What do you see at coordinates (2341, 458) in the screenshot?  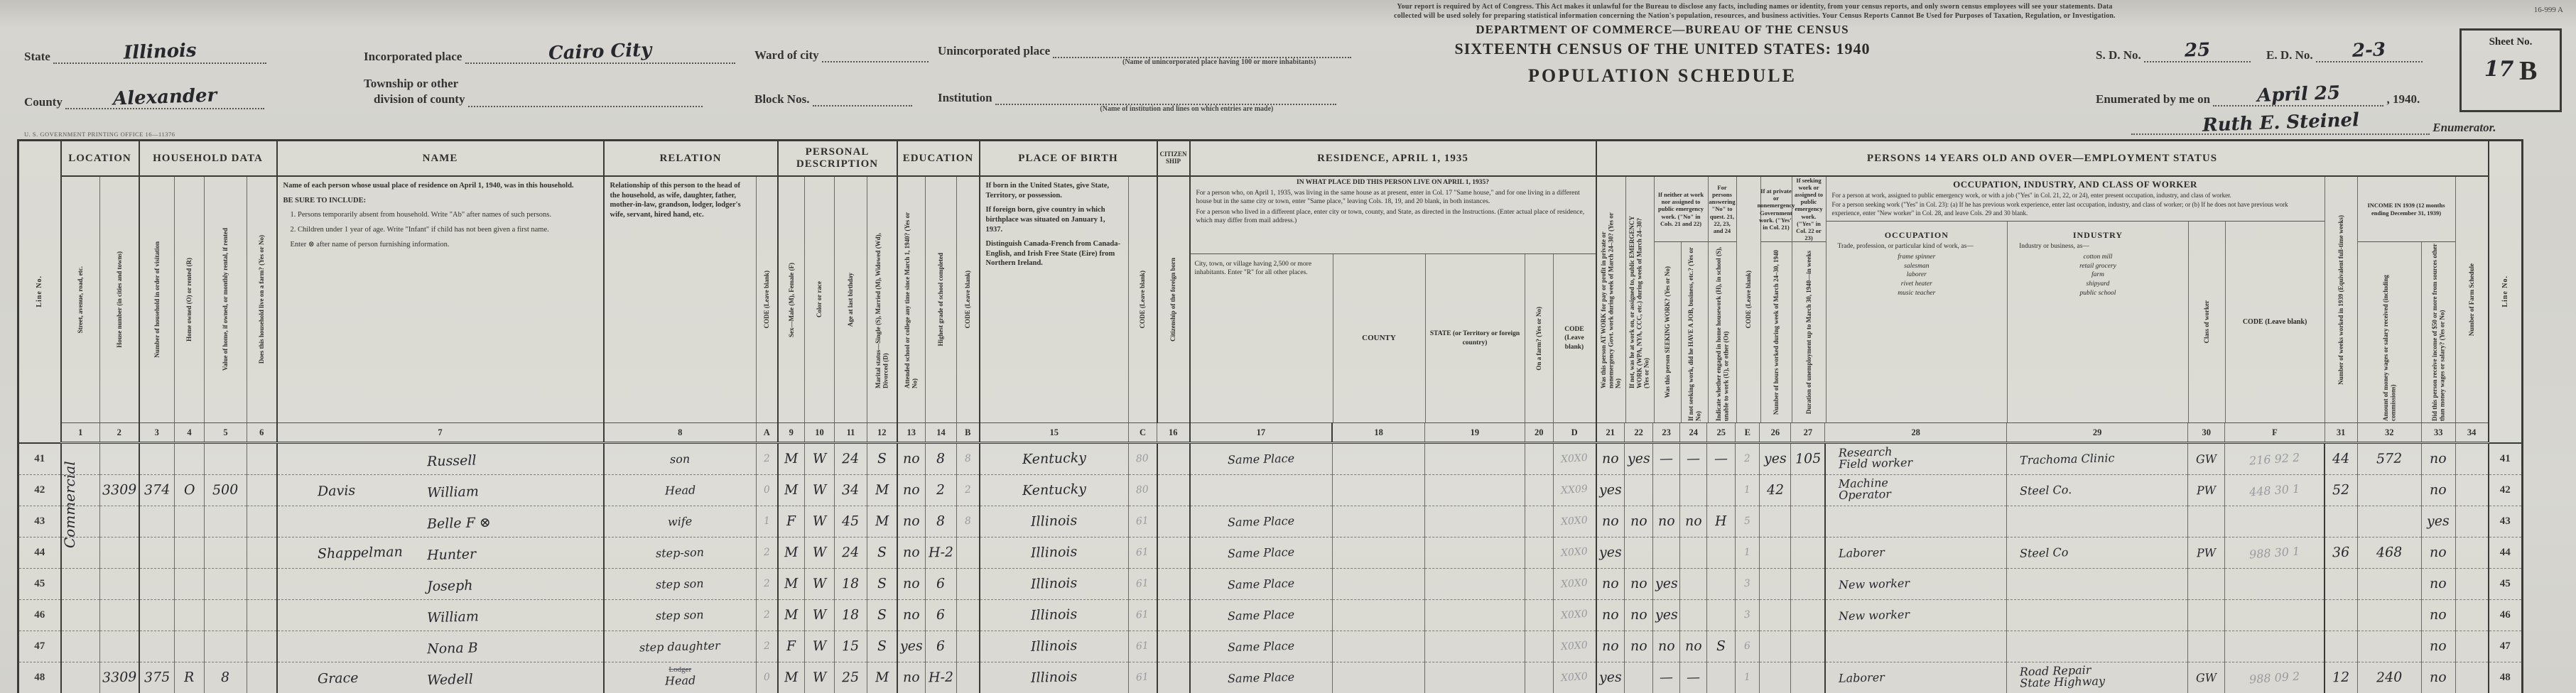 I see `cell-w39-41: 44` at bounding box center [2341, 458].